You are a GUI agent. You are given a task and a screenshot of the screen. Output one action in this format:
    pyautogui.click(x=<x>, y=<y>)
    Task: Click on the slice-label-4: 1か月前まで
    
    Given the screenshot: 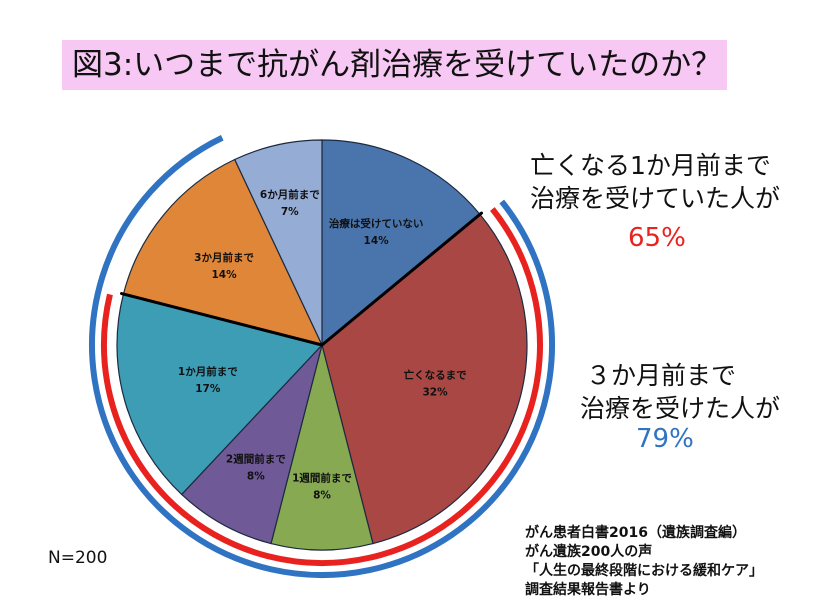 What is the action you would take?
    pyautogui.click(x=208, y=371)
    